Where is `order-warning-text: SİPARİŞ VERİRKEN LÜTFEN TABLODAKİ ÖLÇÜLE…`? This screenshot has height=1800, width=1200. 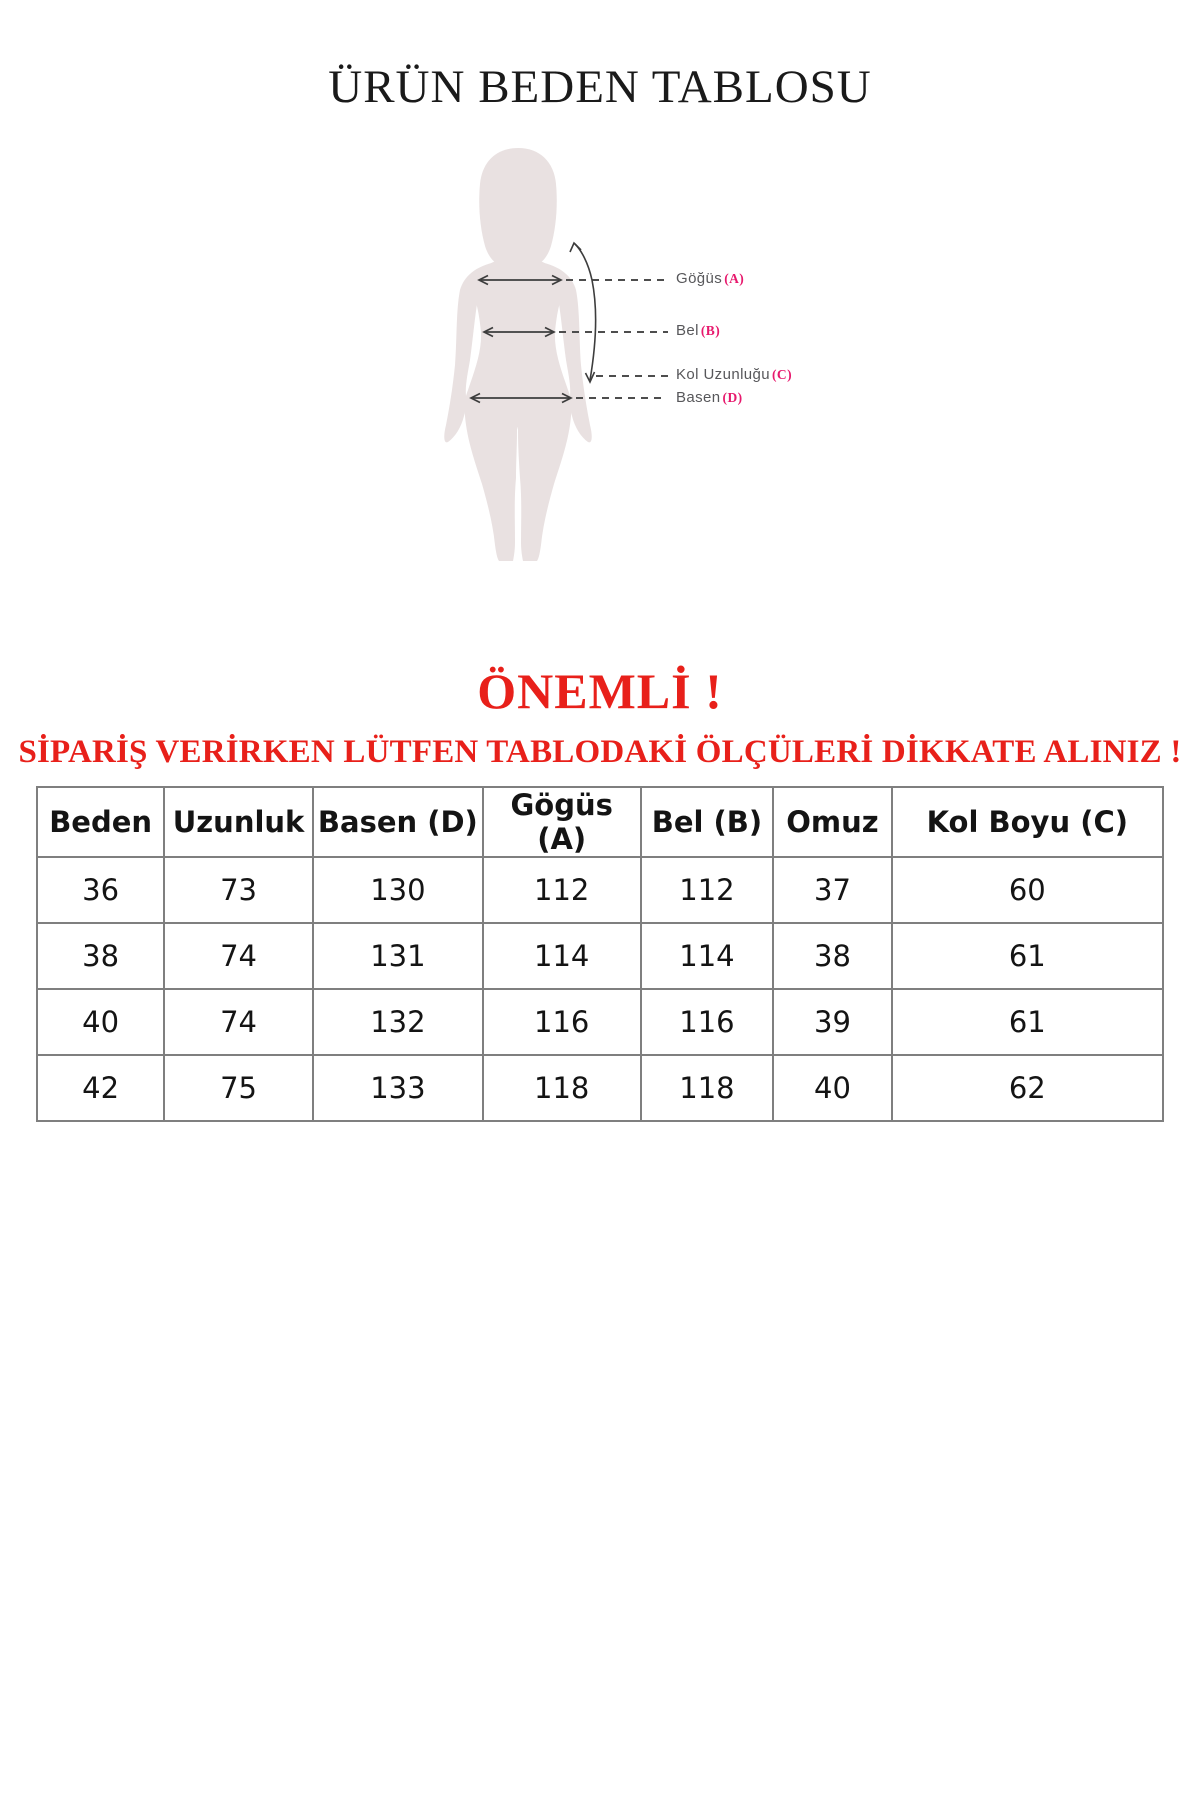 order-warning-text: SİPARİŞ VERİRKEN LÜTFEN TABLODAKİ ÖLÇÜLE… is located at coordinates (600, 752).